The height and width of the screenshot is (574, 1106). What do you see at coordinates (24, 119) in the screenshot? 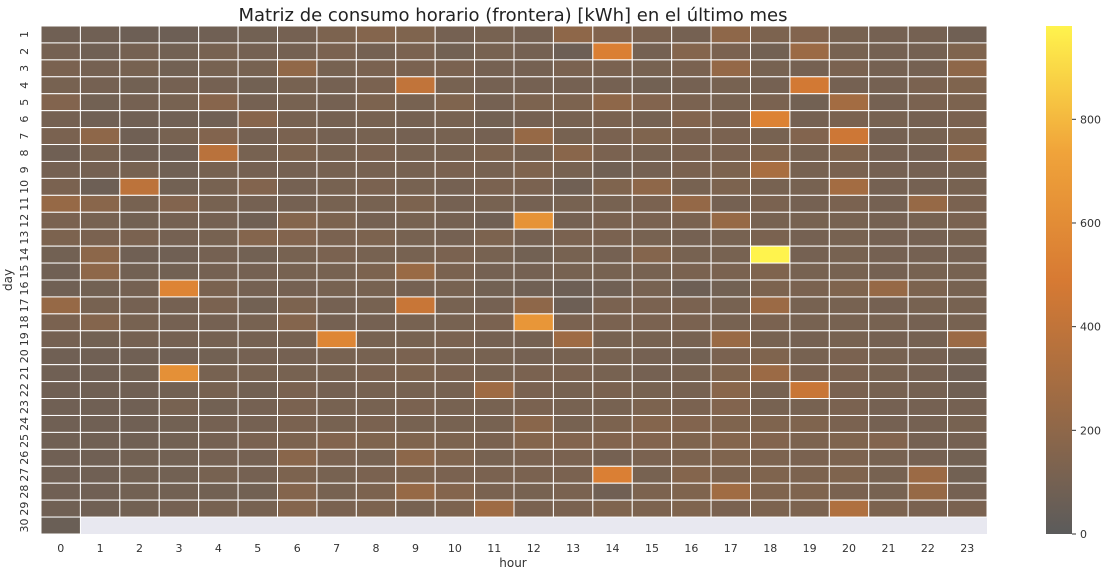
I see `y-tick-label: 6` at bounding box center [24, 119].